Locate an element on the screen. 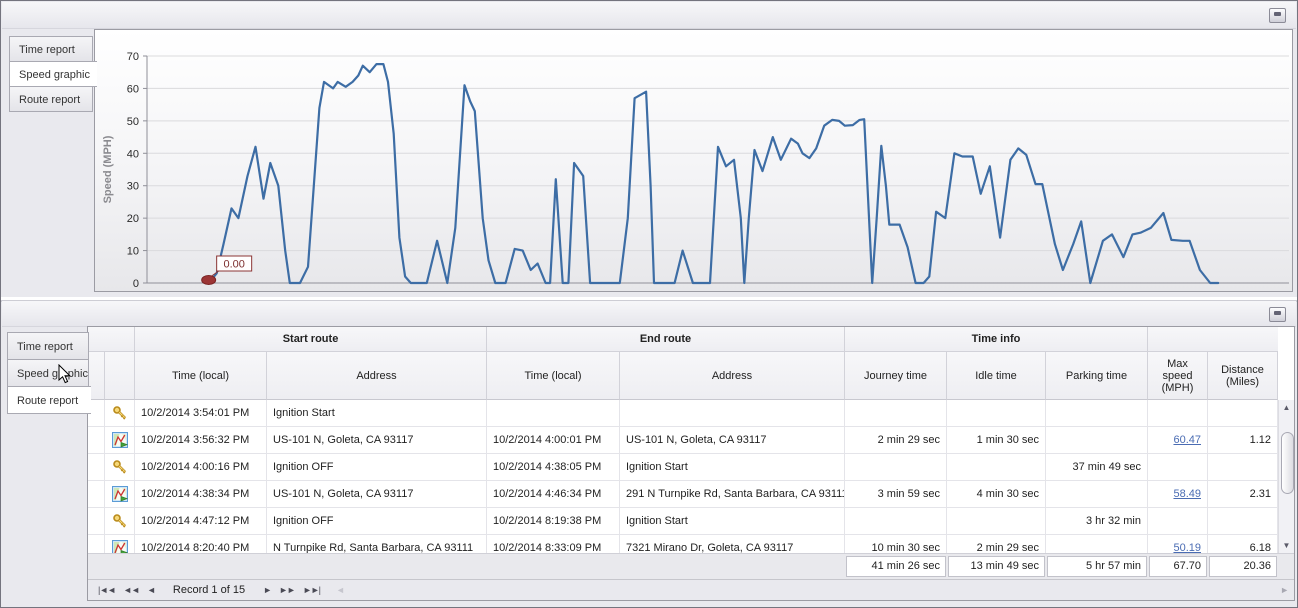 The height and width of the screenshot is (608, 1298). cell-distance: 2.31 is located at coordinates (1243, 494).